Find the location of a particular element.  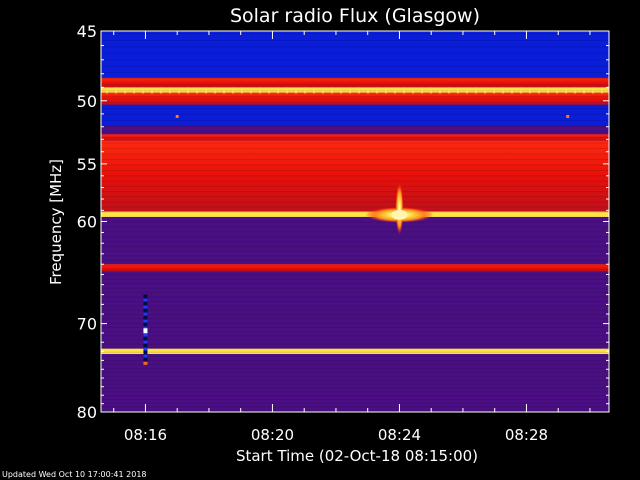

updated-timestamp: Updated Wed Oct 10 17:00:41 2018 is located at coordinates (74, 474).